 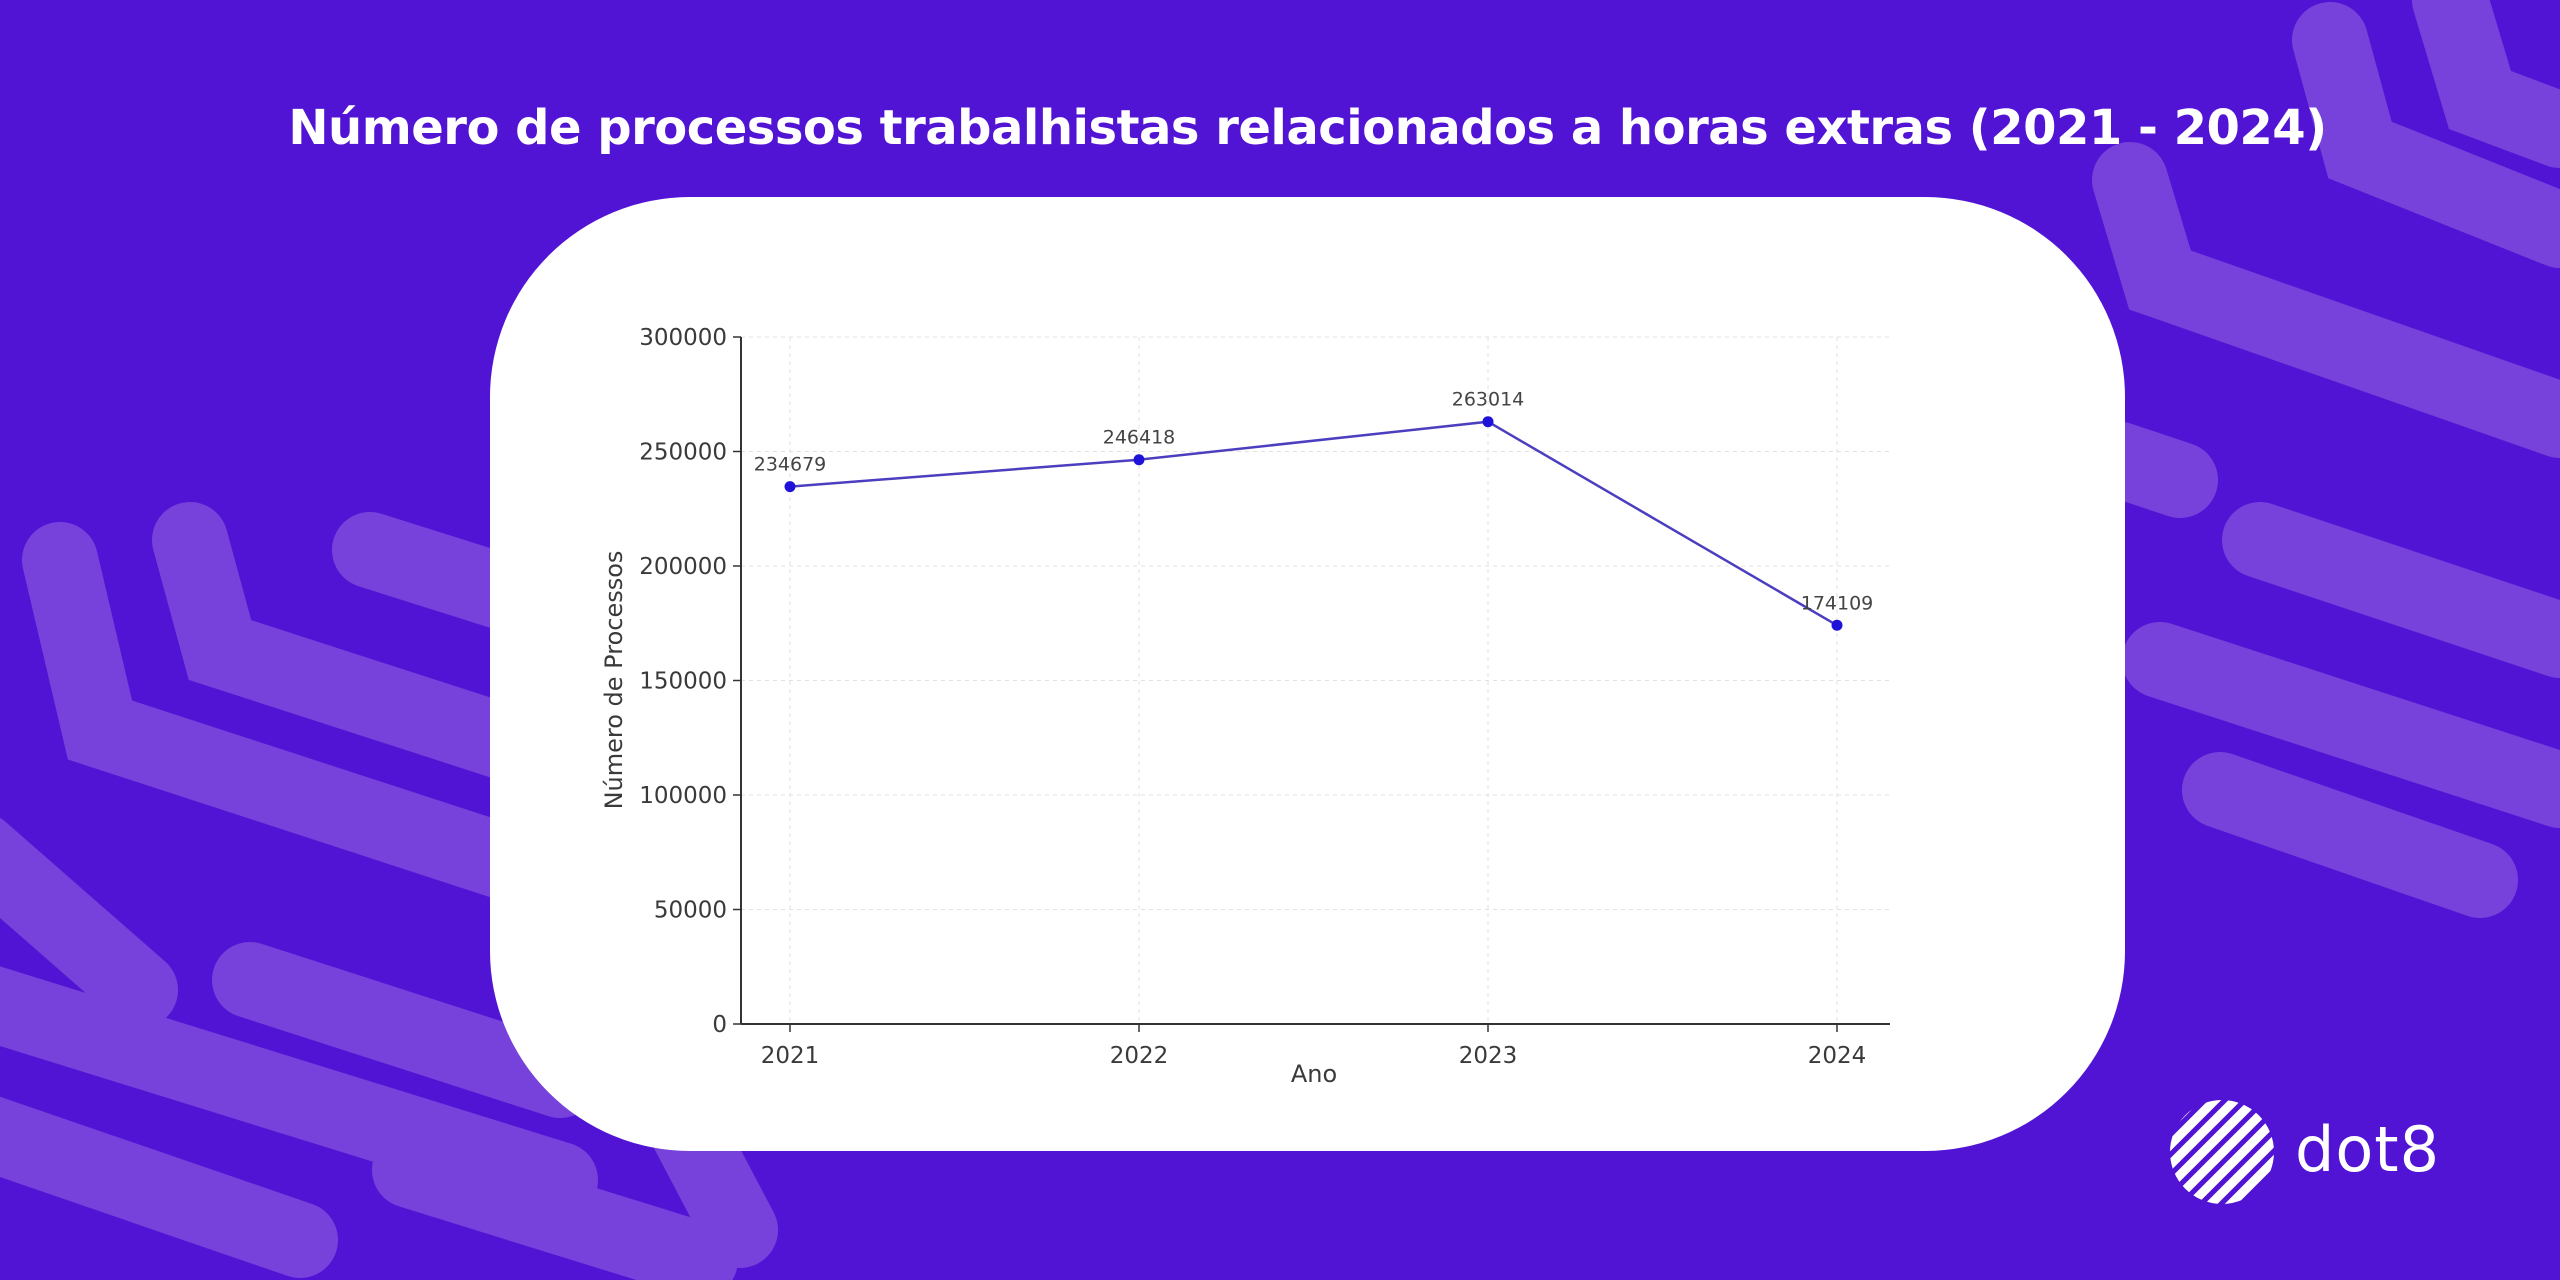 What do you see at coordinates (1314, 1074) in the screenshot?
I see `x-axis-label: Ano` at bounding box center [1314, 1074].